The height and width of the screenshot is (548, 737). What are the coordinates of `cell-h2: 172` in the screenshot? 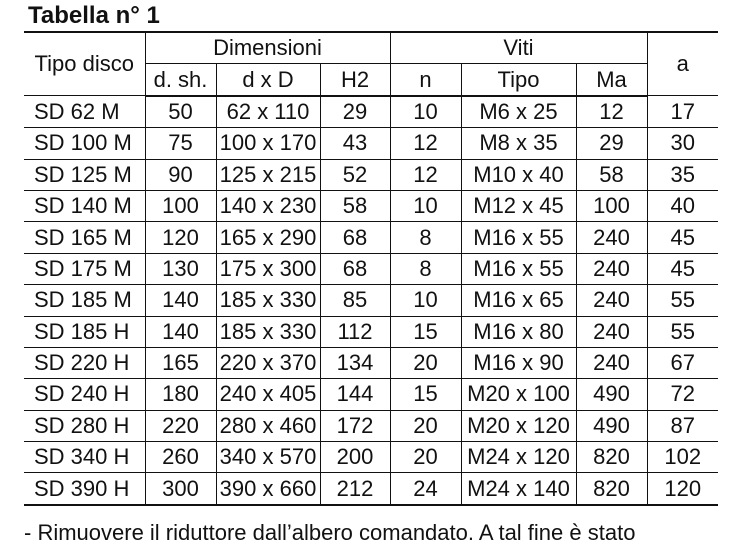 It's located at (355, 426).